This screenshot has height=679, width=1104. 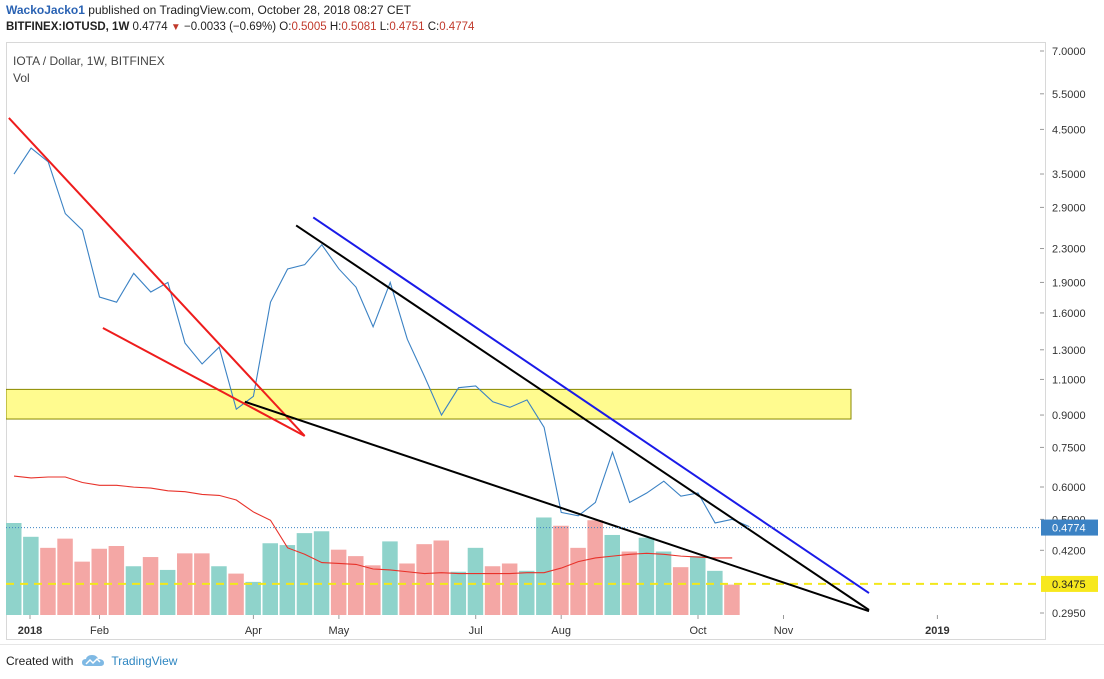 What do you see at coordinates (1069, 250) in the screenshot?
I see `y-tick-label: 2.3000` at bounding box center [1069, 250].